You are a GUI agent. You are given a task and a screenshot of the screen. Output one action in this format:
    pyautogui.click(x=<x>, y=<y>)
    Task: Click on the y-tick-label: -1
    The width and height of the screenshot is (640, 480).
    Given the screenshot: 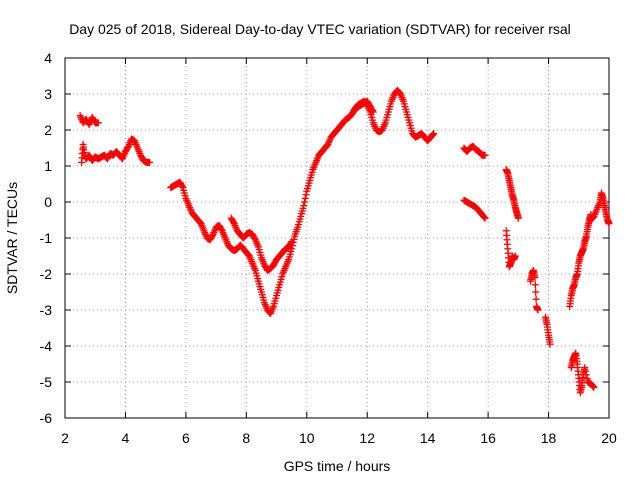 What is the action you would take?
    pyautogui.click(x=46, y=238)
    